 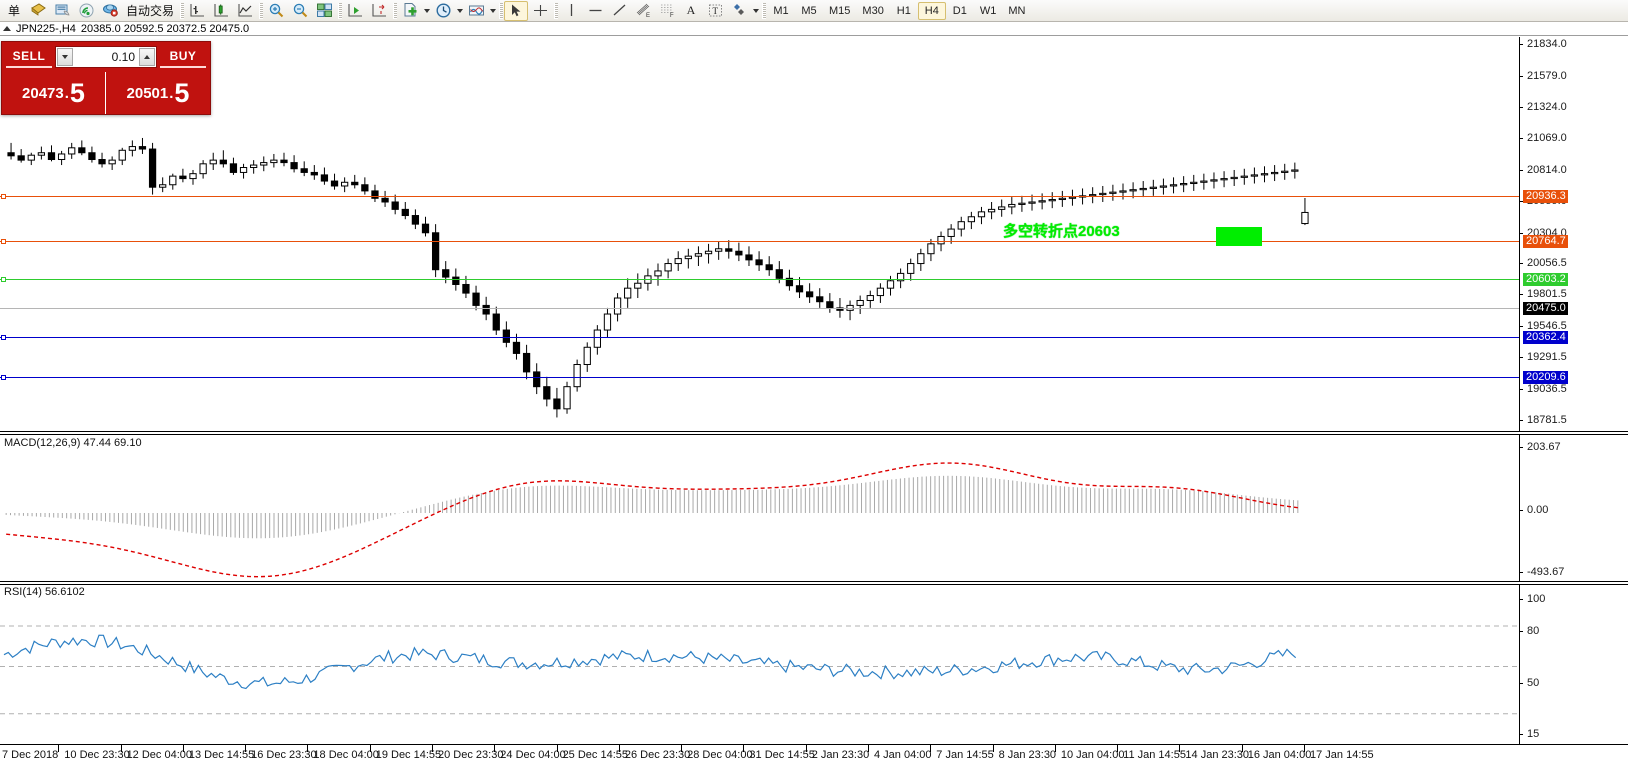 What do you see at coordinates (595, 11) in the screenshot?
I see `horizontal-line-icon` at bounding box center [595, 11].